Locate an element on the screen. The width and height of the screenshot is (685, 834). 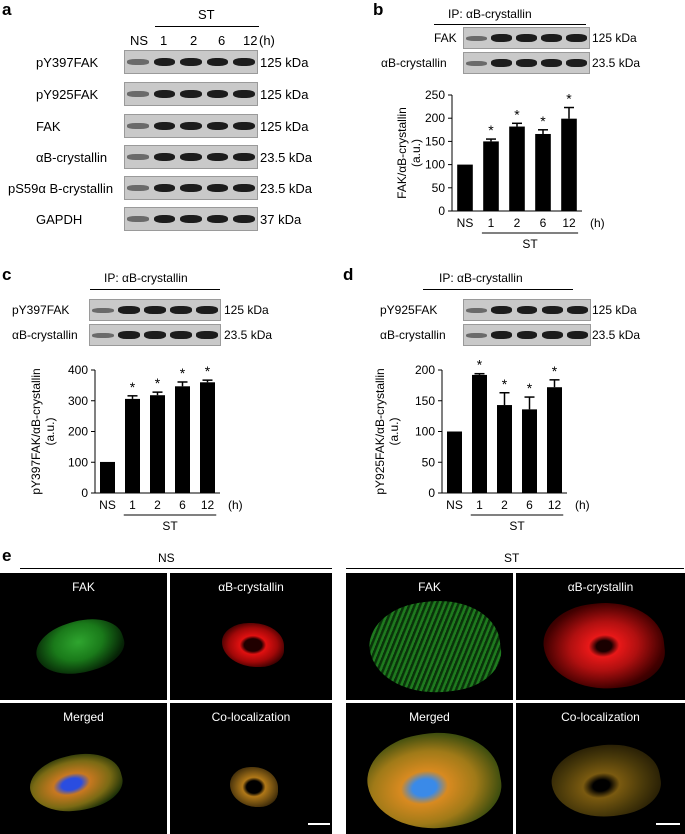
y-tick-label: 250 is located at coordinates (435, 95).